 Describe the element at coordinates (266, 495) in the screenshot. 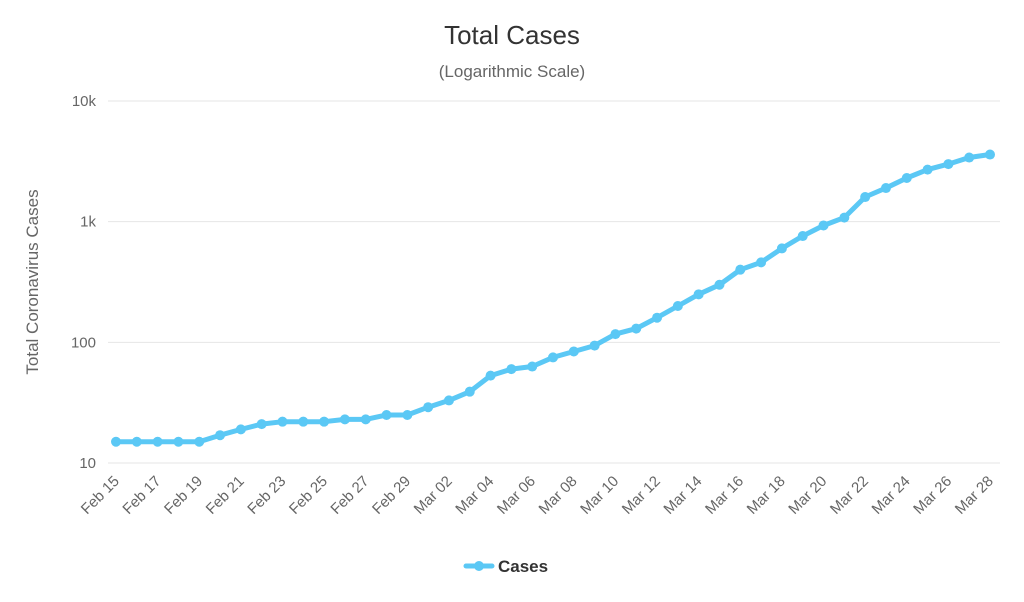

I see `x-tick-label: Feb 23` at that location.